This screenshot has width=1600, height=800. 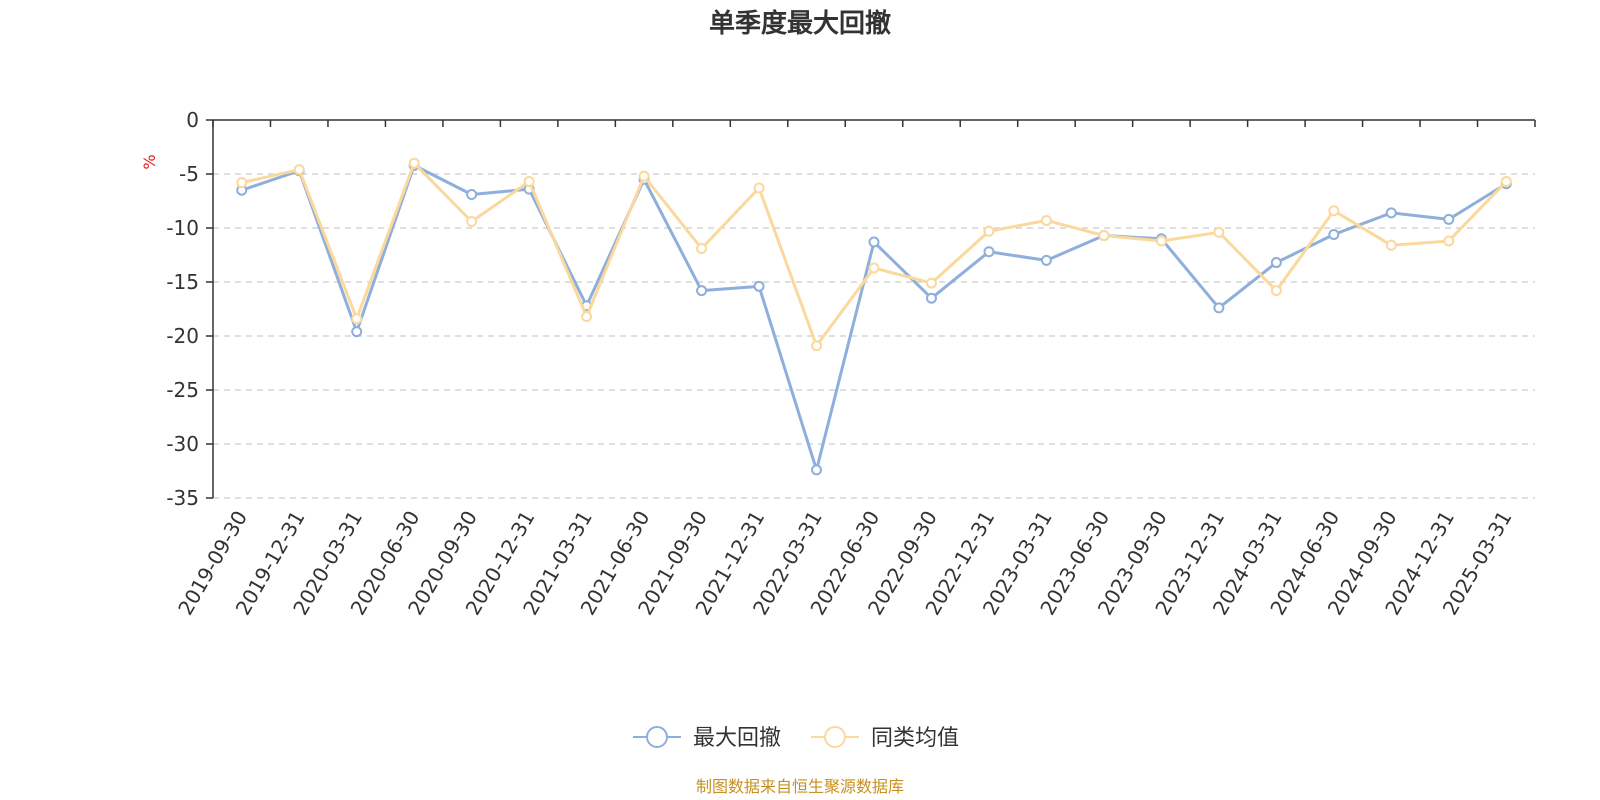 What do you see at coordinates (189, 174) in the screenshot?
I see `y-tick-label: -5` at bounding box center [189, 174].